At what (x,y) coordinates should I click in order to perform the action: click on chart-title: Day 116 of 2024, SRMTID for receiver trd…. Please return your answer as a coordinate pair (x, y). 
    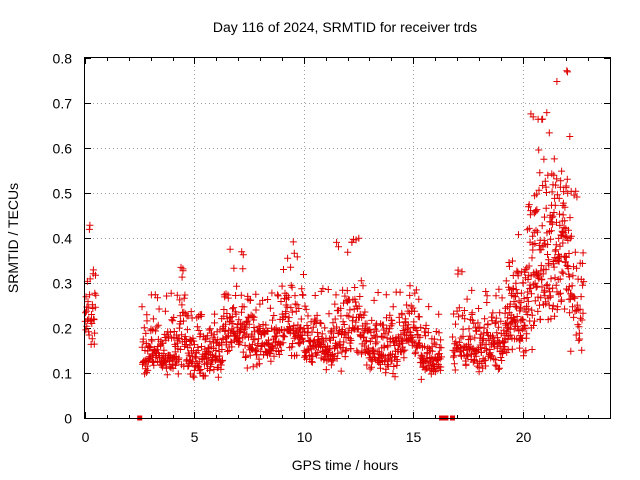
    Looking at the image, I should click on (345, 27).